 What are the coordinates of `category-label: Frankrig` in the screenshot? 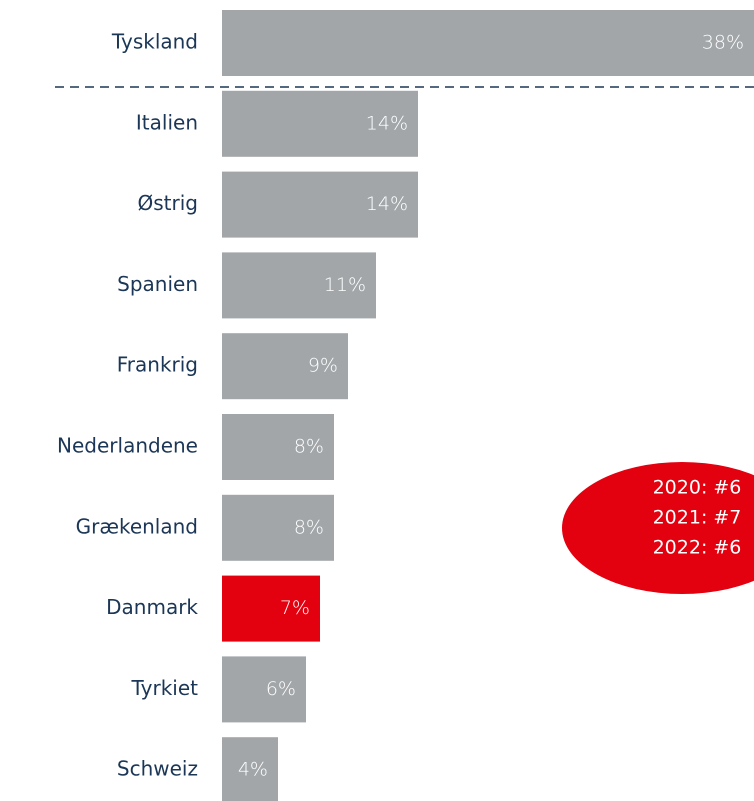 It's located at (157, 365).